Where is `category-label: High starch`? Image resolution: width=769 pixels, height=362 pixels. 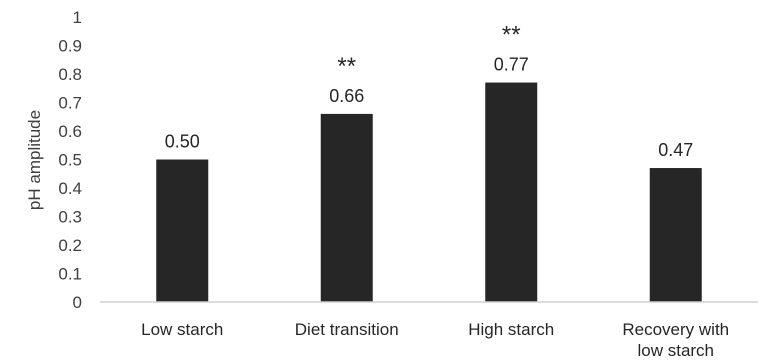 category-label: High starch is located at coordinates (511, 329).